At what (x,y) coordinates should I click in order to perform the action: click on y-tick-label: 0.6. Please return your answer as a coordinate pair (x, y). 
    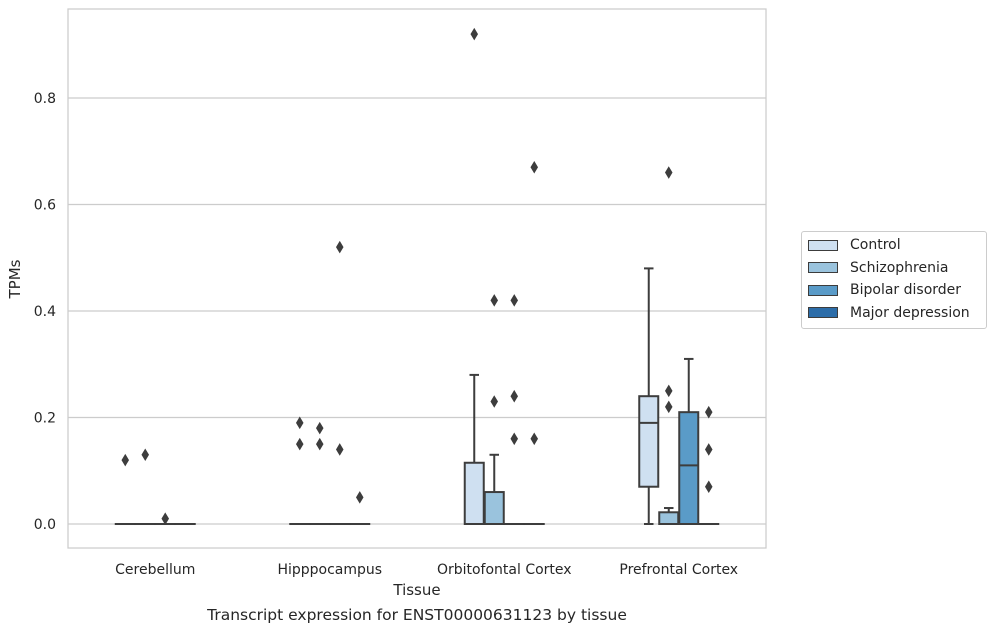
    Looking at the image, I should click on (45, 206).